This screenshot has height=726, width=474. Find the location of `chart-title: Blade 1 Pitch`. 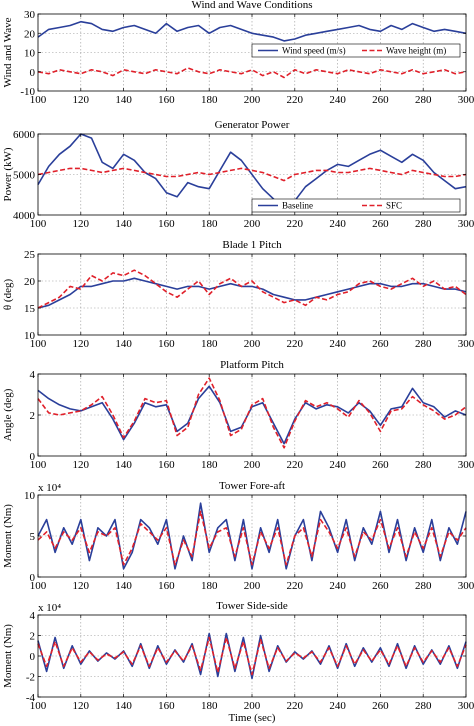

chart-title: Blade 1 Pitch is located at coordinates (252, 245).